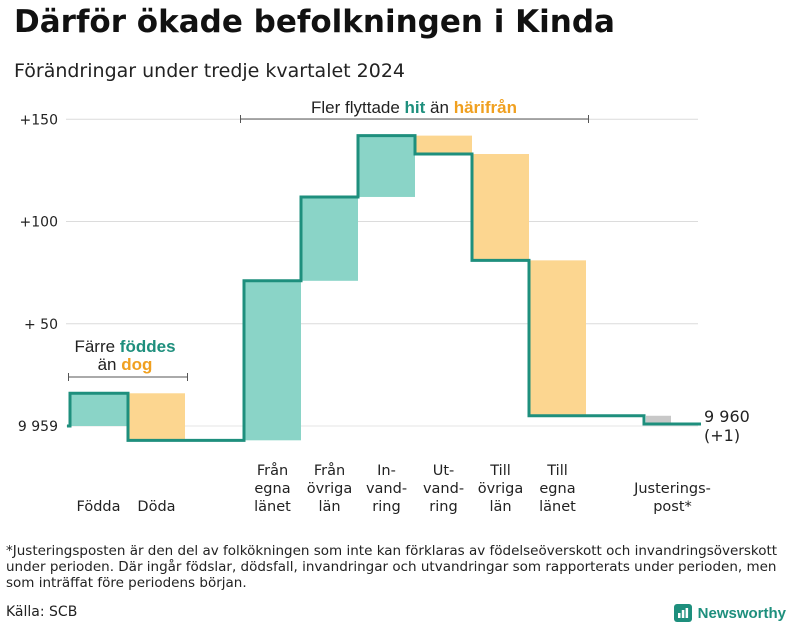 This screenshot has height=625, width=800. I want to click on migration-annotation-text-part: hit, so click(415, 107).